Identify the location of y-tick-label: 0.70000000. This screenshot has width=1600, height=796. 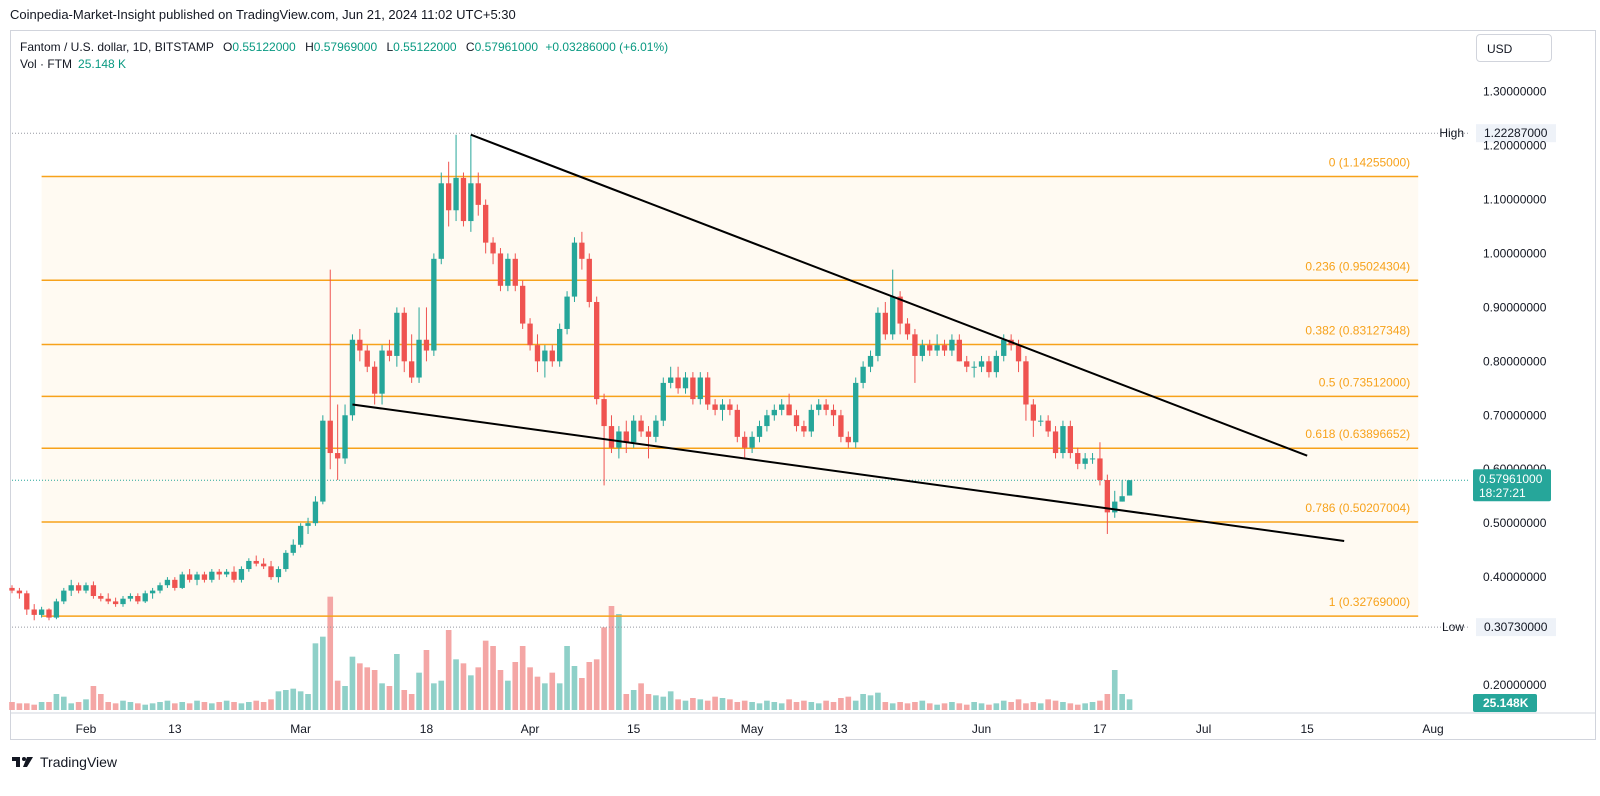
(1515, 415).